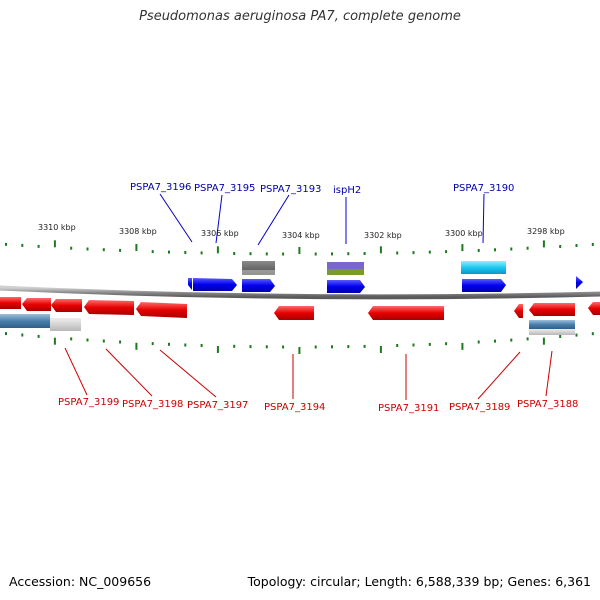 Image resolution: width=600 pixels, height=600 pixels. I want to click on gene-label: PSPA7_3196, so click(160, 187).